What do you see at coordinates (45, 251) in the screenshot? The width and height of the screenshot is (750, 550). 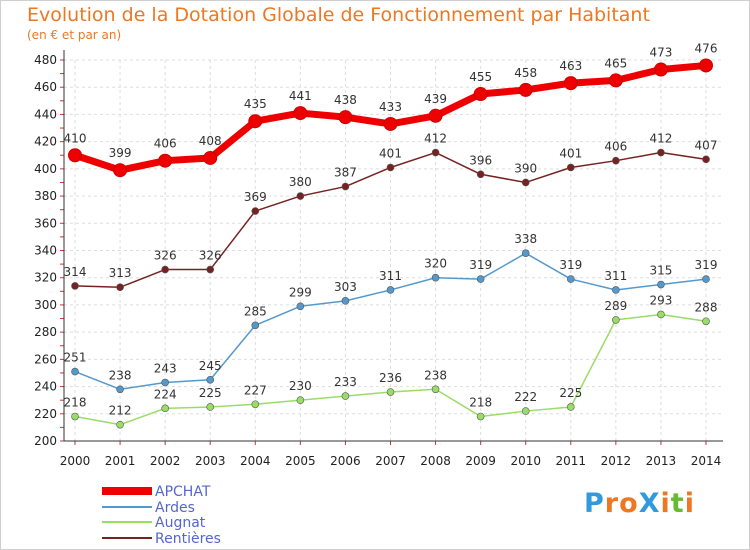 I see `y-tick-label: 340` at bounding box center [45, 251].